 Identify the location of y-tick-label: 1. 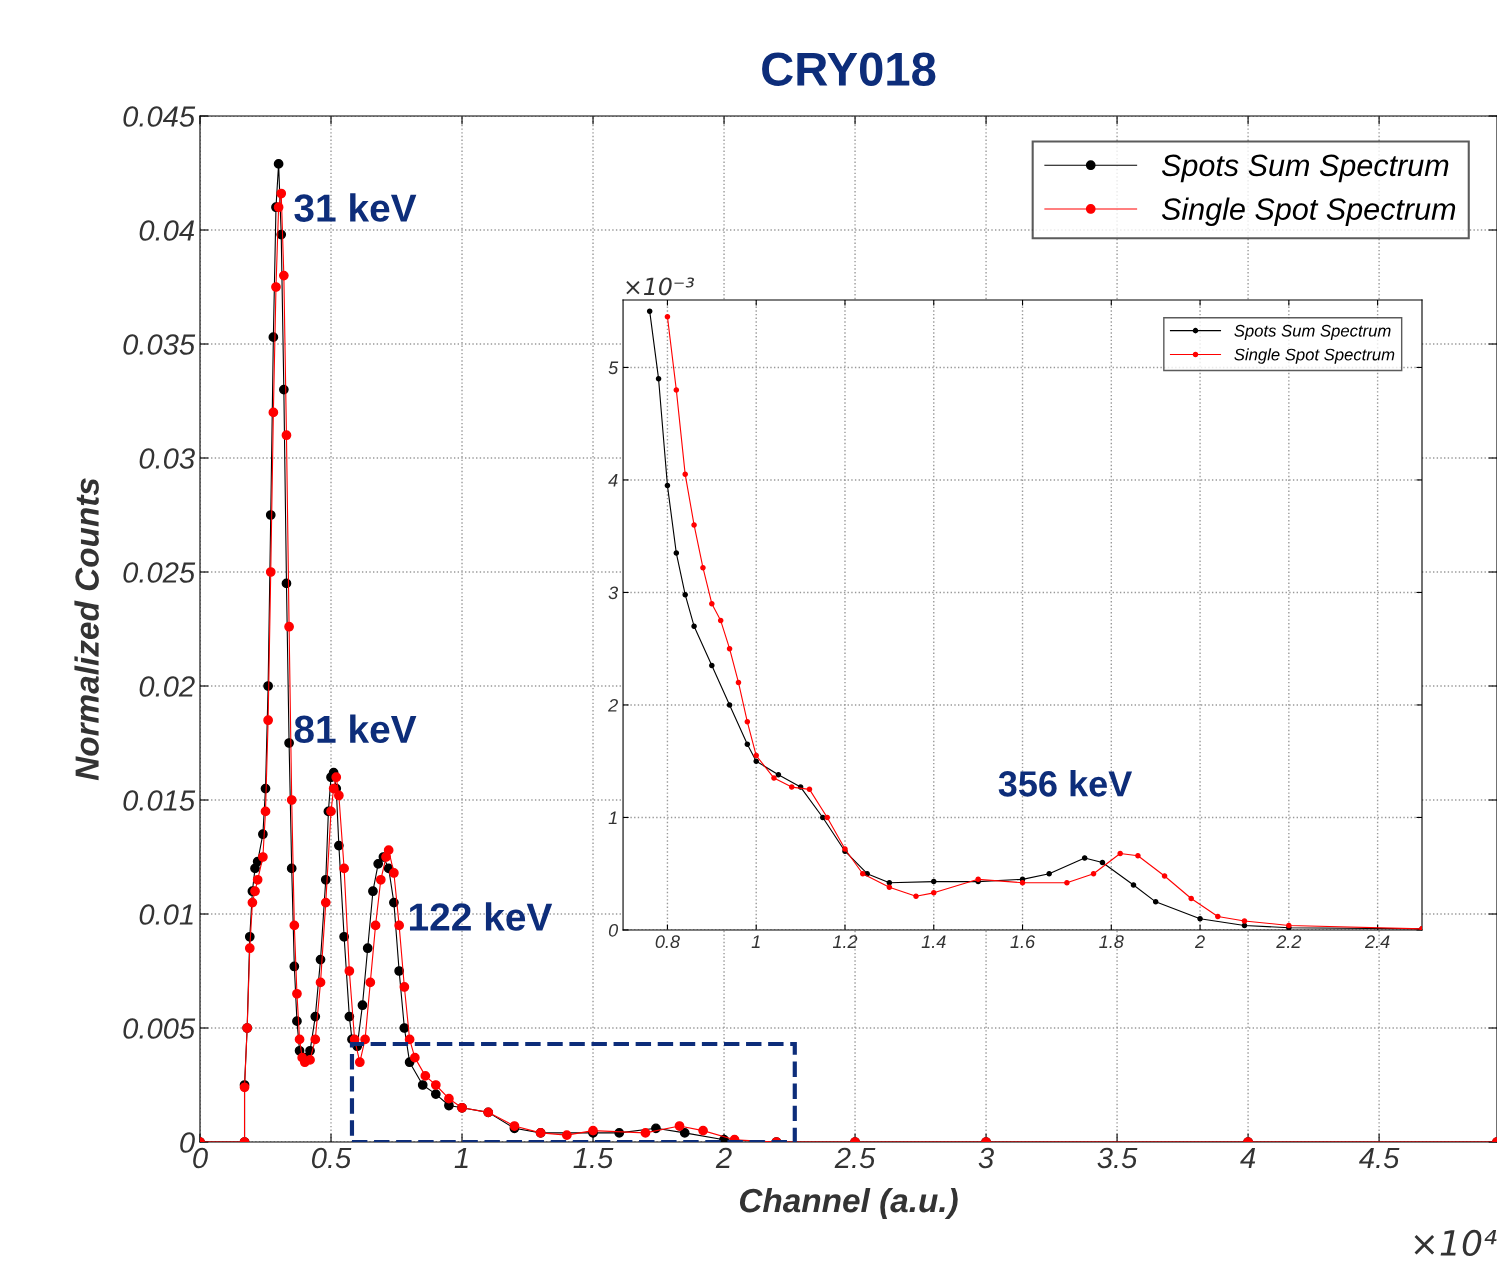
(612, 817).